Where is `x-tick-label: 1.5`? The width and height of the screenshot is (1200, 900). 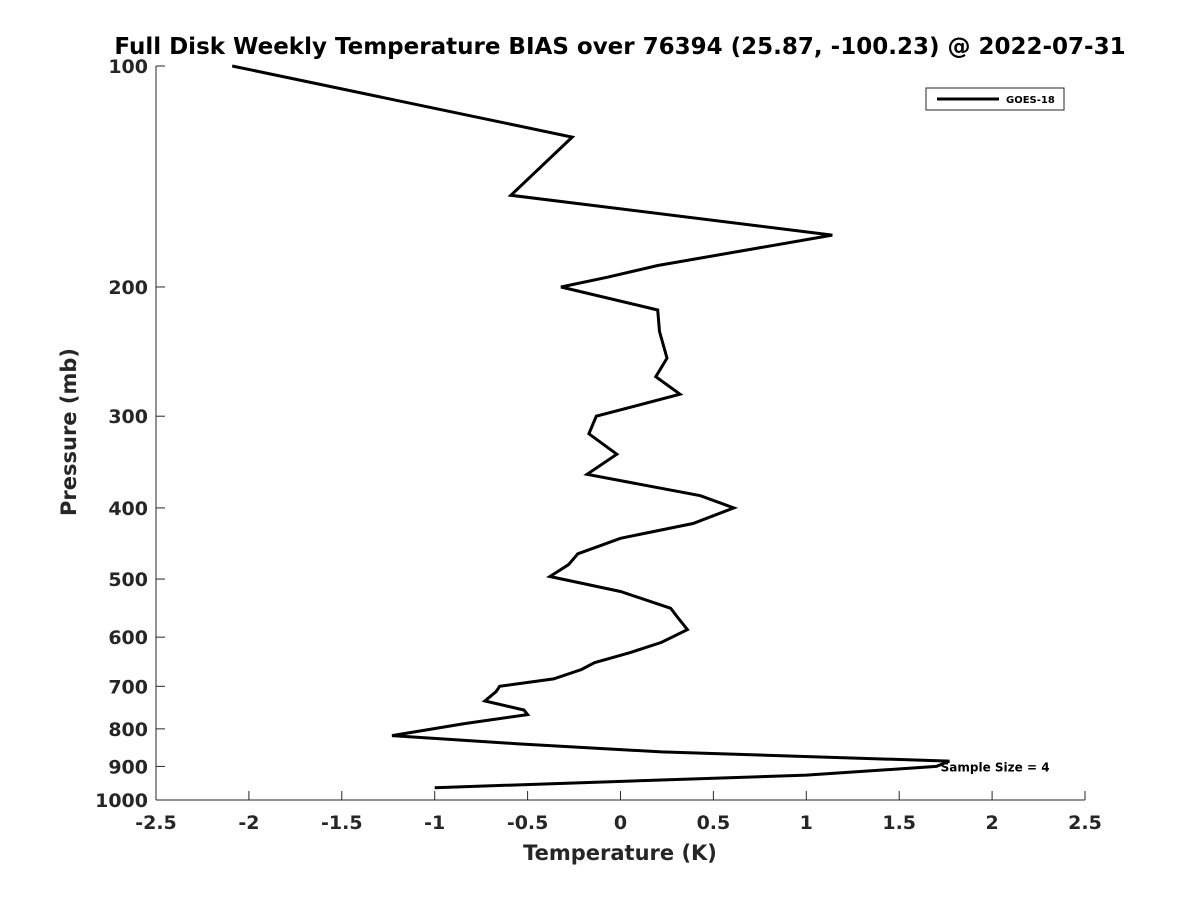
x-tick-label: 1.5 is located at coordinates (899, 823).